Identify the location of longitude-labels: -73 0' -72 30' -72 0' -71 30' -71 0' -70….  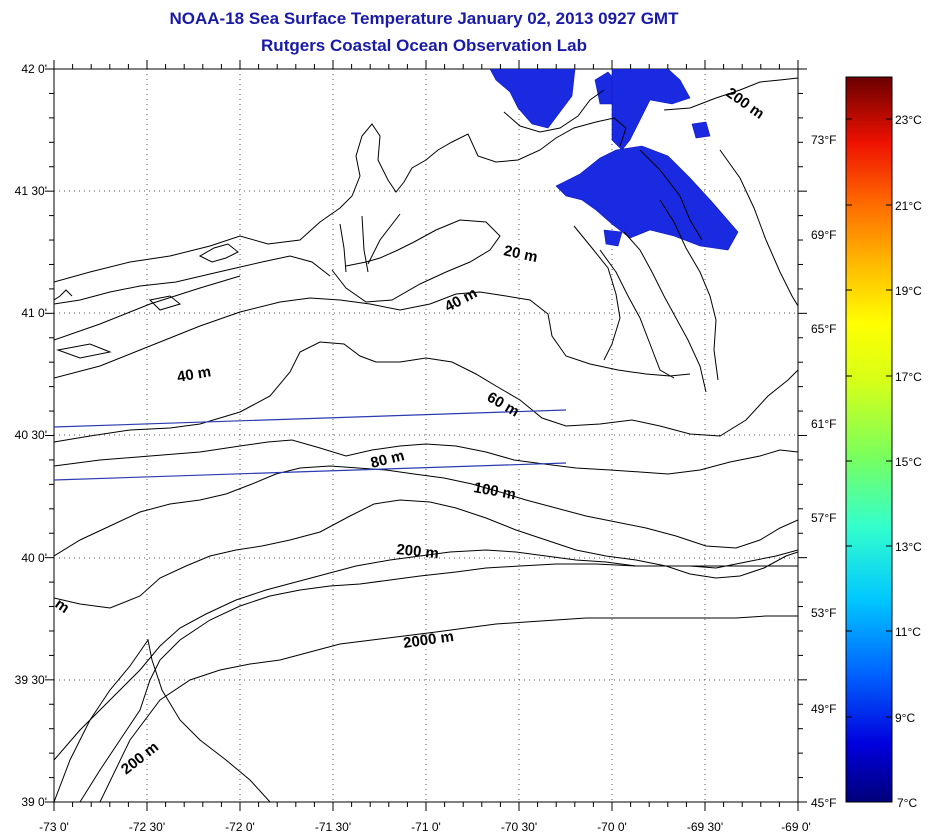
(425, 827).